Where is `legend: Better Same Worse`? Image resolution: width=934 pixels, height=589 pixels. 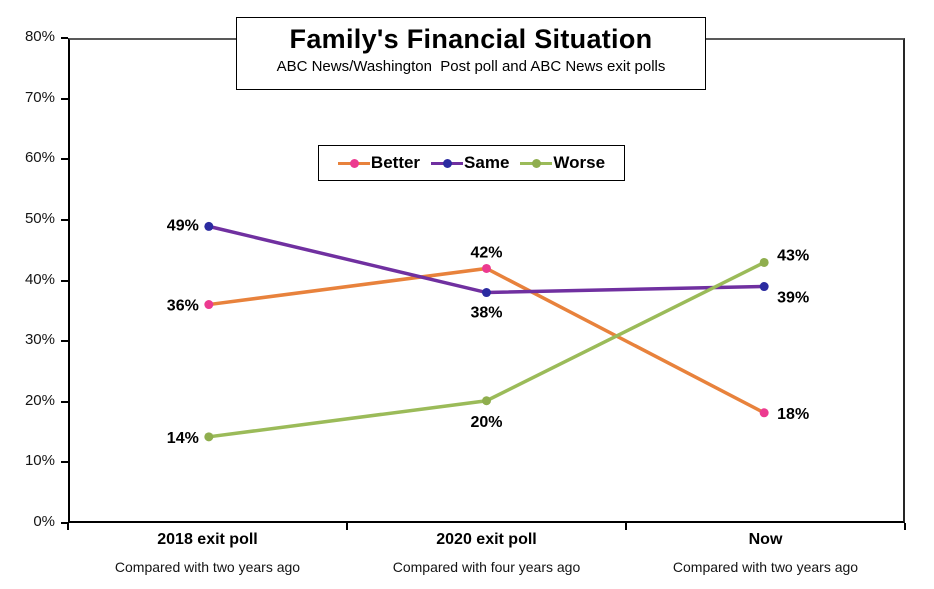 legend: Better Same Worse is located at coordinates (471, 163).